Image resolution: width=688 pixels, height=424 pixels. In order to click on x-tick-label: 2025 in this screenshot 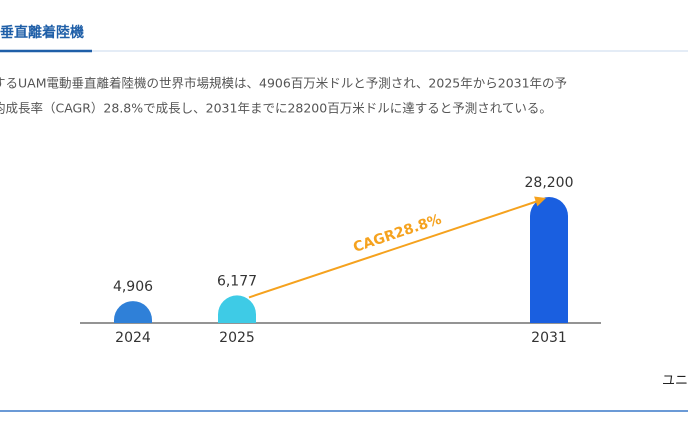, I will do `click(237, 338)`.